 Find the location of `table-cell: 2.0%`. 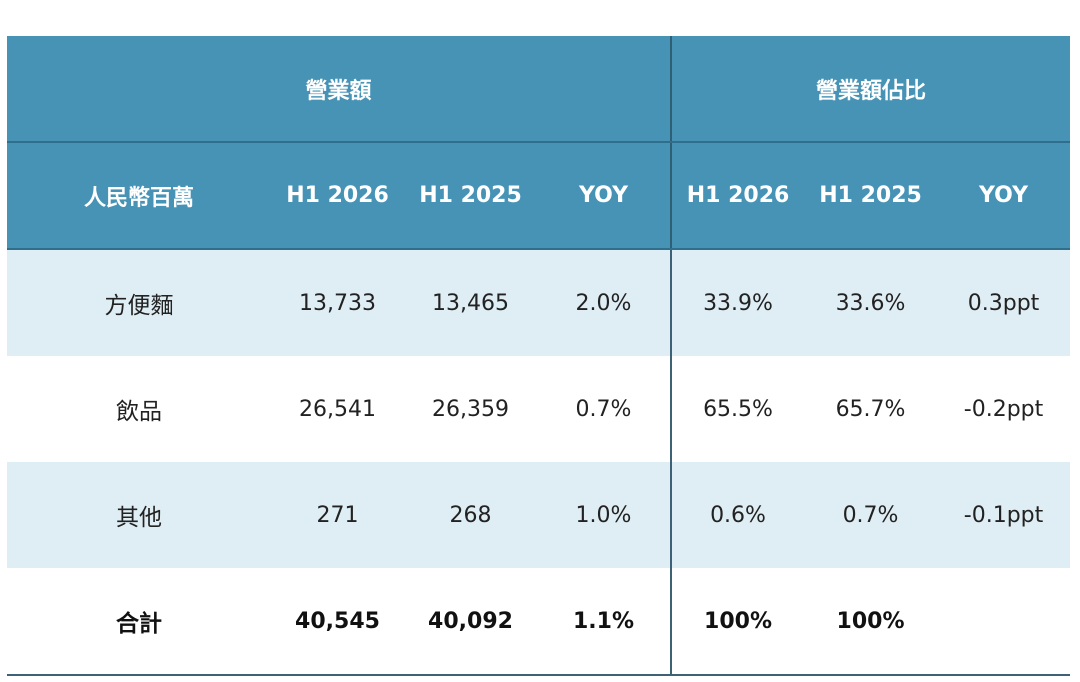

table-cell: 2.0% is located at coordinates (604, 302).